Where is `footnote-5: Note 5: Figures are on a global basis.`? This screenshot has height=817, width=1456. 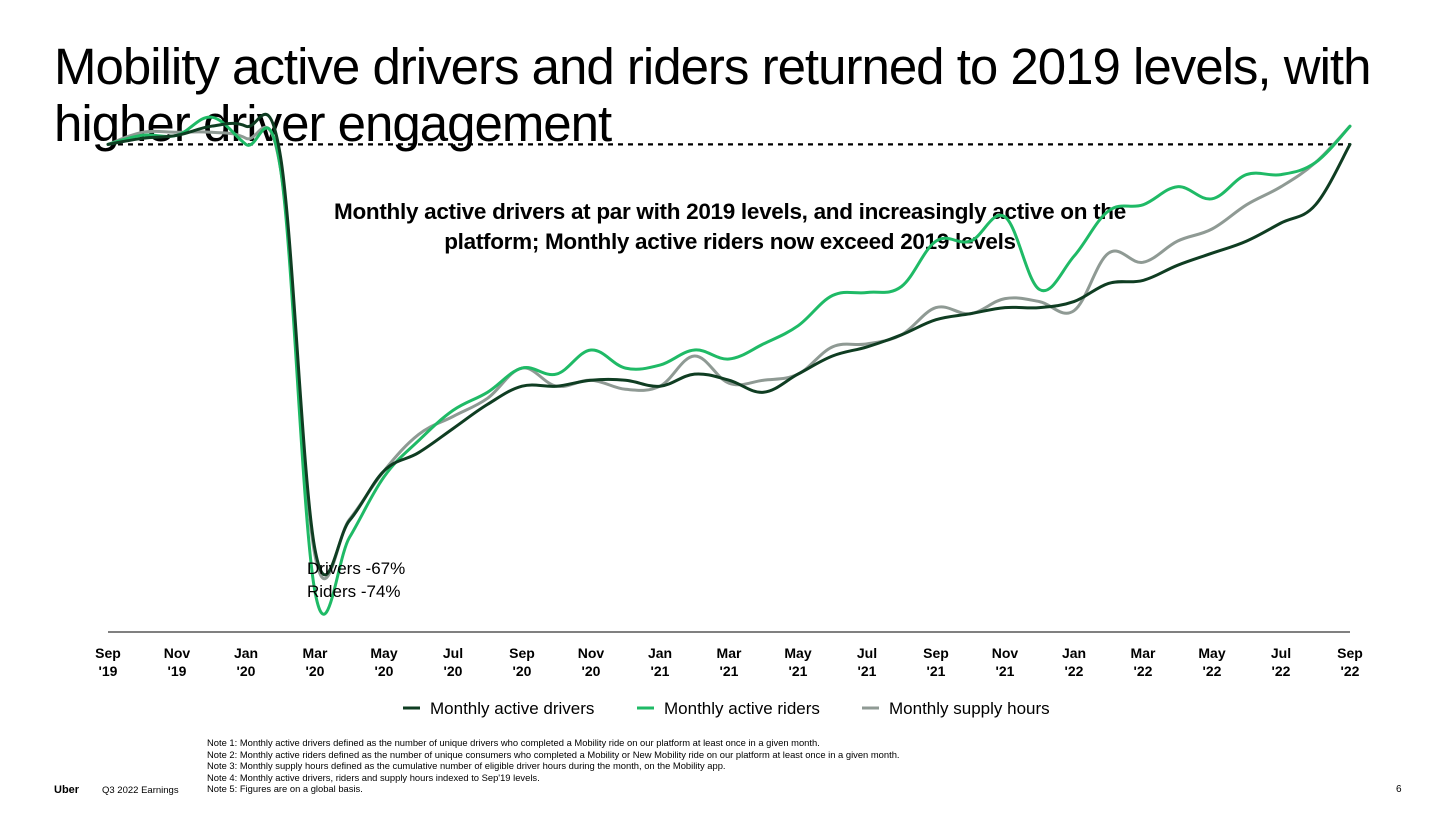 footnote-5: Note 5: Figures are on a global basis. is located at coordinates (285, 789).